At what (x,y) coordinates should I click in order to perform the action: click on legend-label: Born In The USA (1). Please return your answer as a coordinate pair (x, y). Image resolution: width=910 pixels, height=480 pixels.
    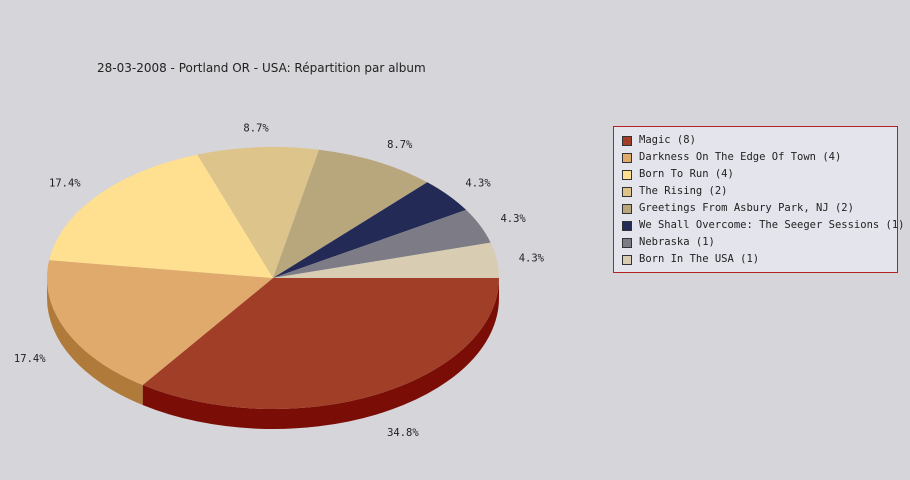
    Looking at the image, I should click on (699, 259).